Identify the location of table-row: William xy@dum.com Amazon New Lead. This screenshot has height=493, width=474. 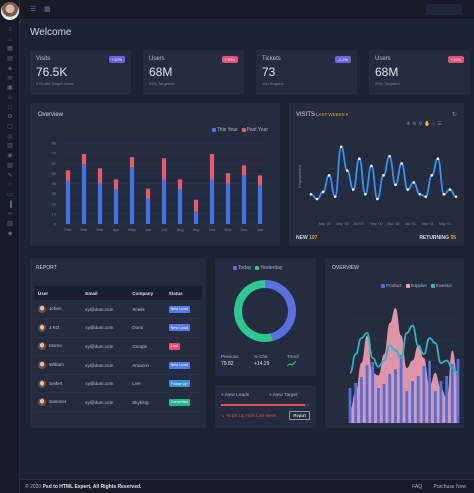
(118, 365).